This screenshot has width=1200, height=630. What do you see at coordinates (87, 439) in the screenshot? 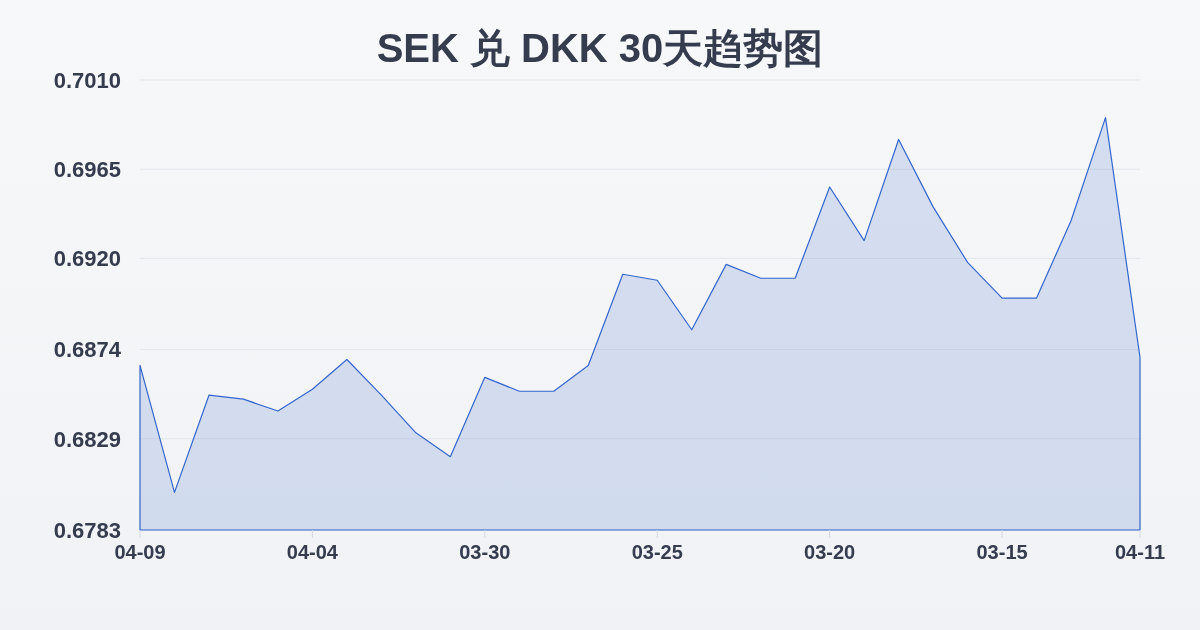
I see `y-tick-label: 0.6829` at bounding box center [87, 439].